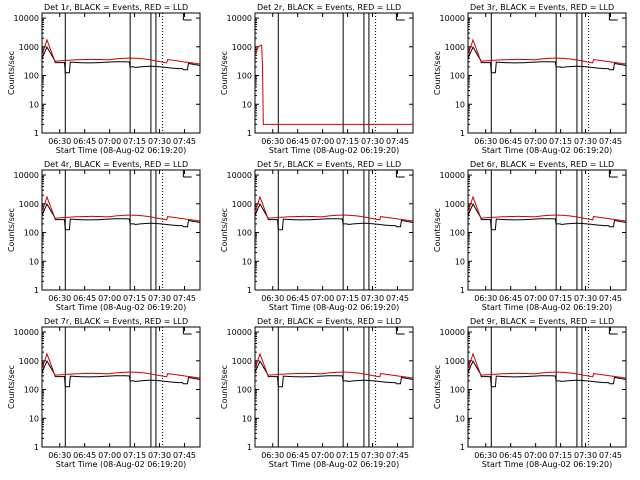 This screenshot has height=480, width=640. Describe the element at coordinates (542, 7) in the screenshot. I see `panel-title: Det 3r, BLACK = Events, RED = LLD` at that location.